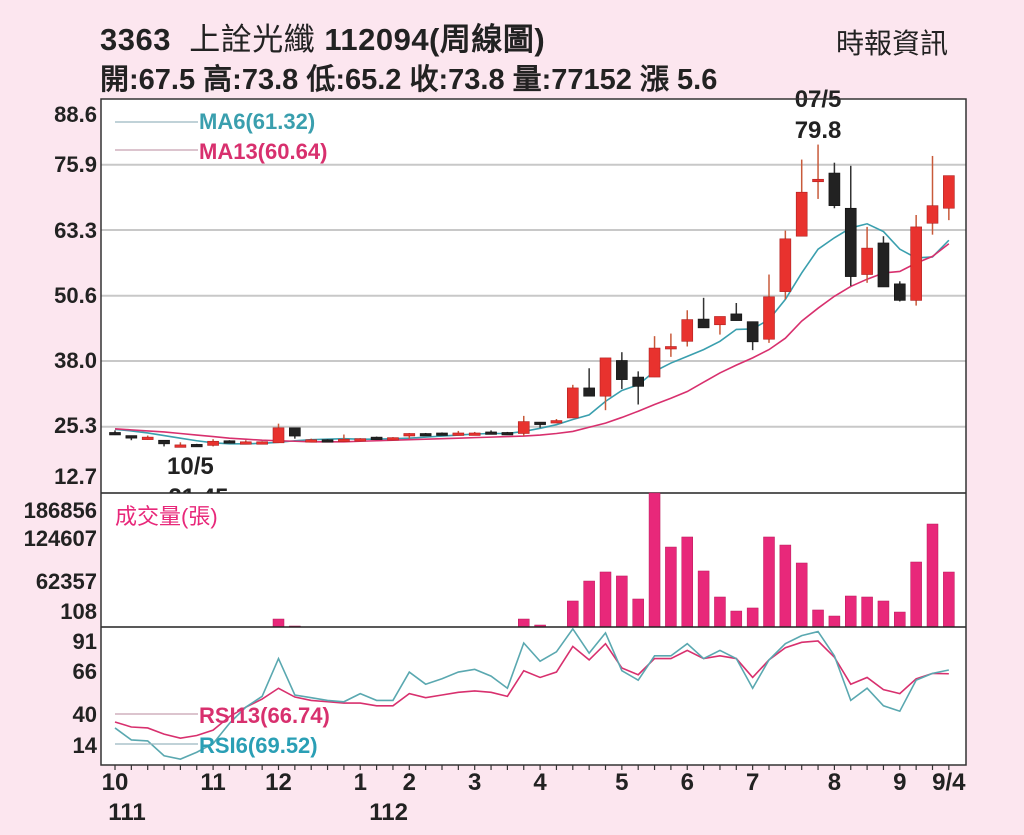 The width and height of the screenshot is (1024, 835). I want to click on x-month-label: 5, so click(621, 782).